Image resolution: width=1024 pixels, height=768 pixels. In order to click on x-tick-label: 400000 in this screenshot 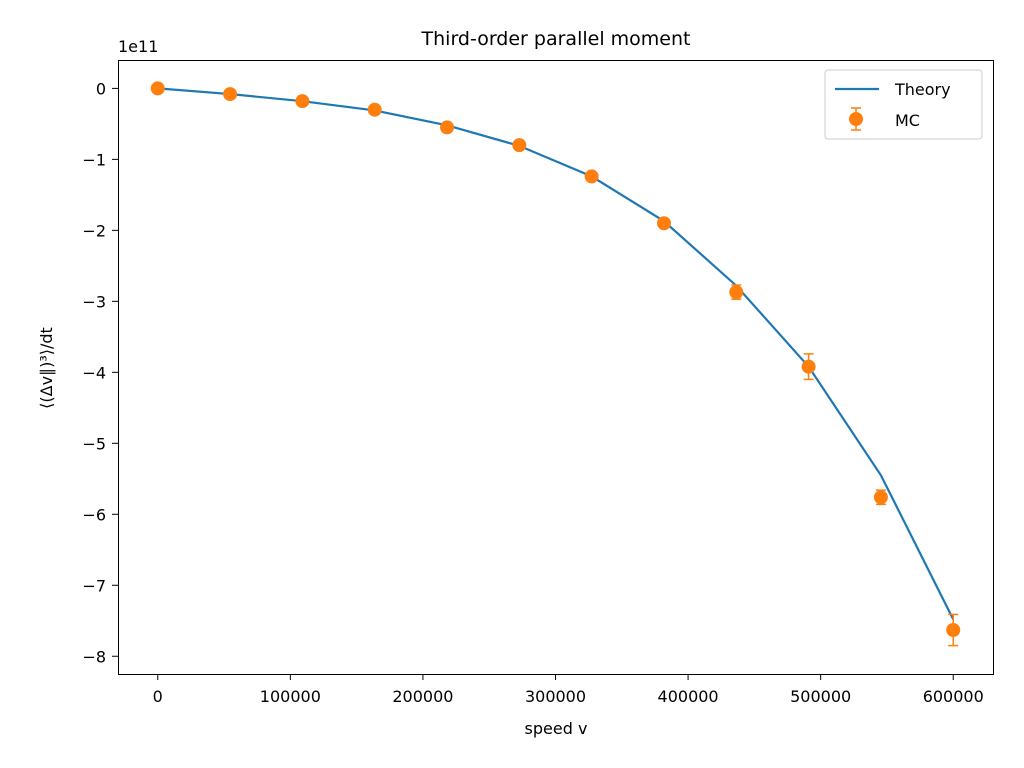, I will do `click(688, 696)`.